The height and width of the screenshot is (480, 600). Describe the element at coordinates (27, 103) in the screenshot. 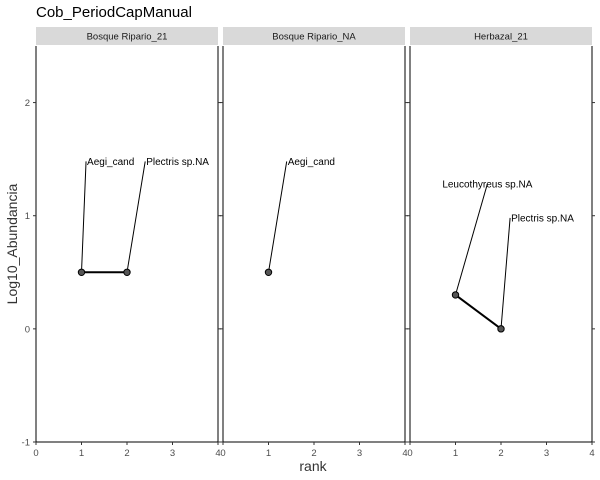

I see `y-tick-label: 2` at that location.